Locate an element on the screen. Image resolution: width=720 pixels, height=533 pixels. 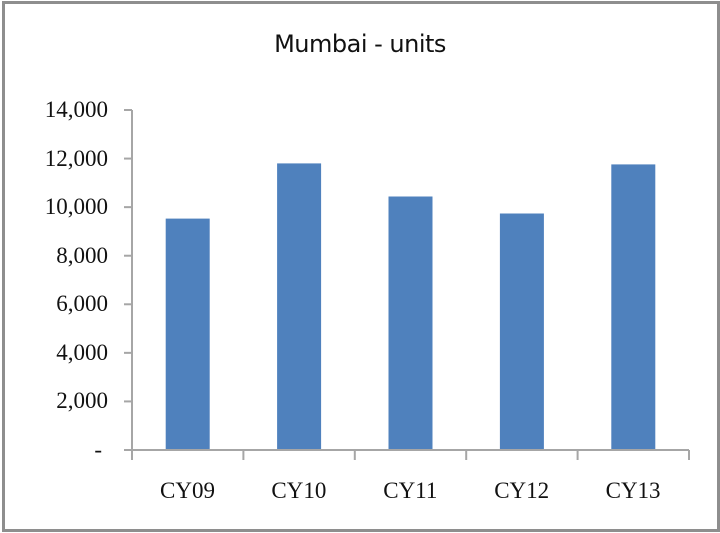
y-tick-label: - is located at coordinates (98, 449).